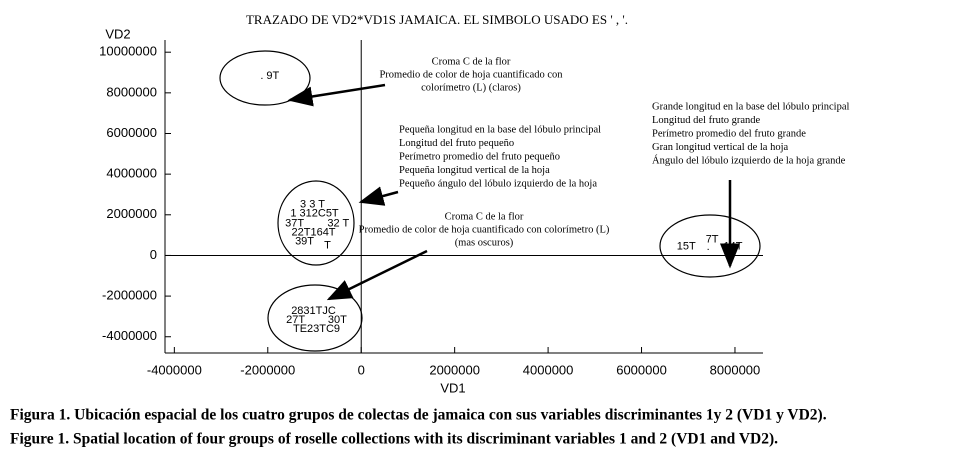  What do you see at coordinates (153, 254) in the screenshot?
I see `y-tick-label: 0` at bounding box center [153, 254].